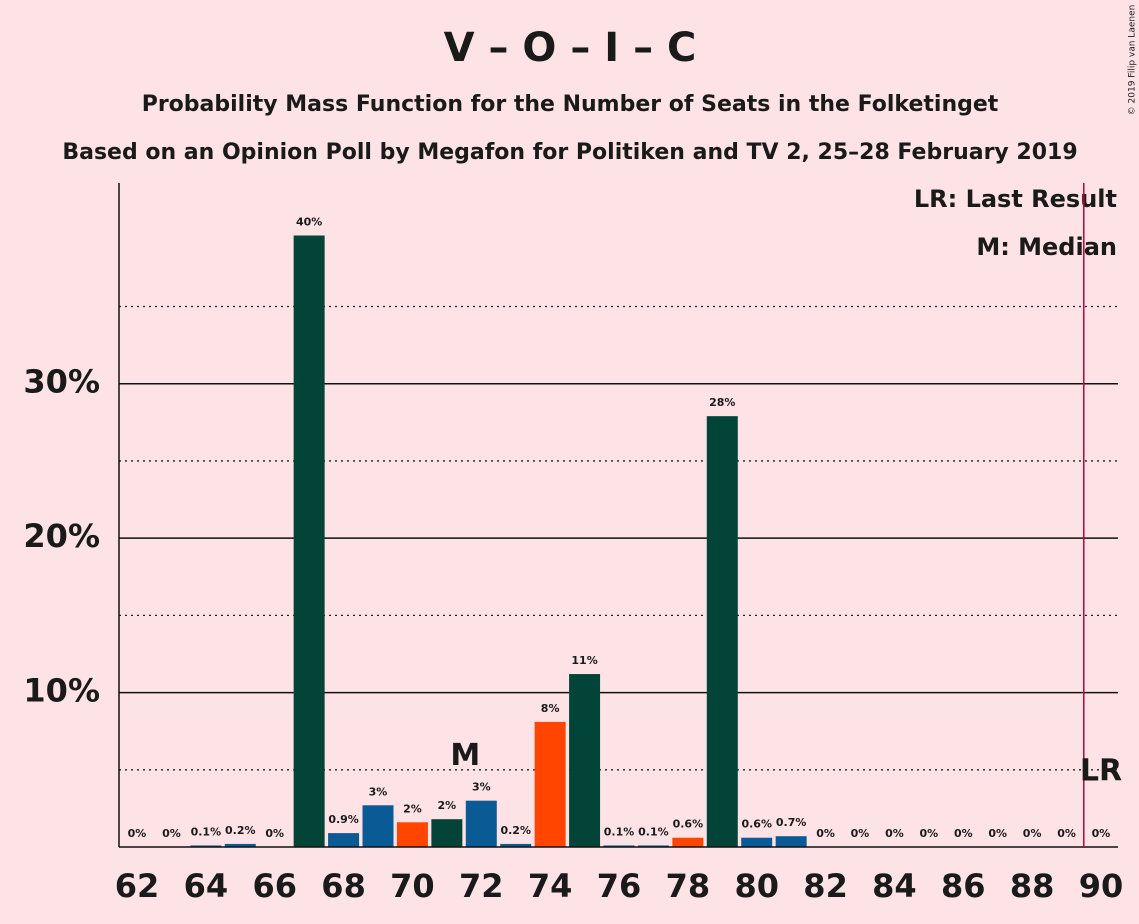  I want to click on x-tick-label: 84, so click(894, 886).